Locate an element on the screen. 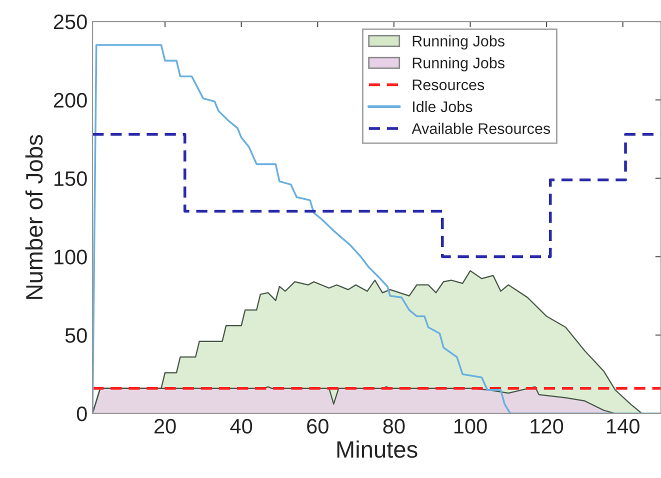 The height and width of the screenshot is (478, 661). y-tick-label: 200 is located at coordinates (70, 100).